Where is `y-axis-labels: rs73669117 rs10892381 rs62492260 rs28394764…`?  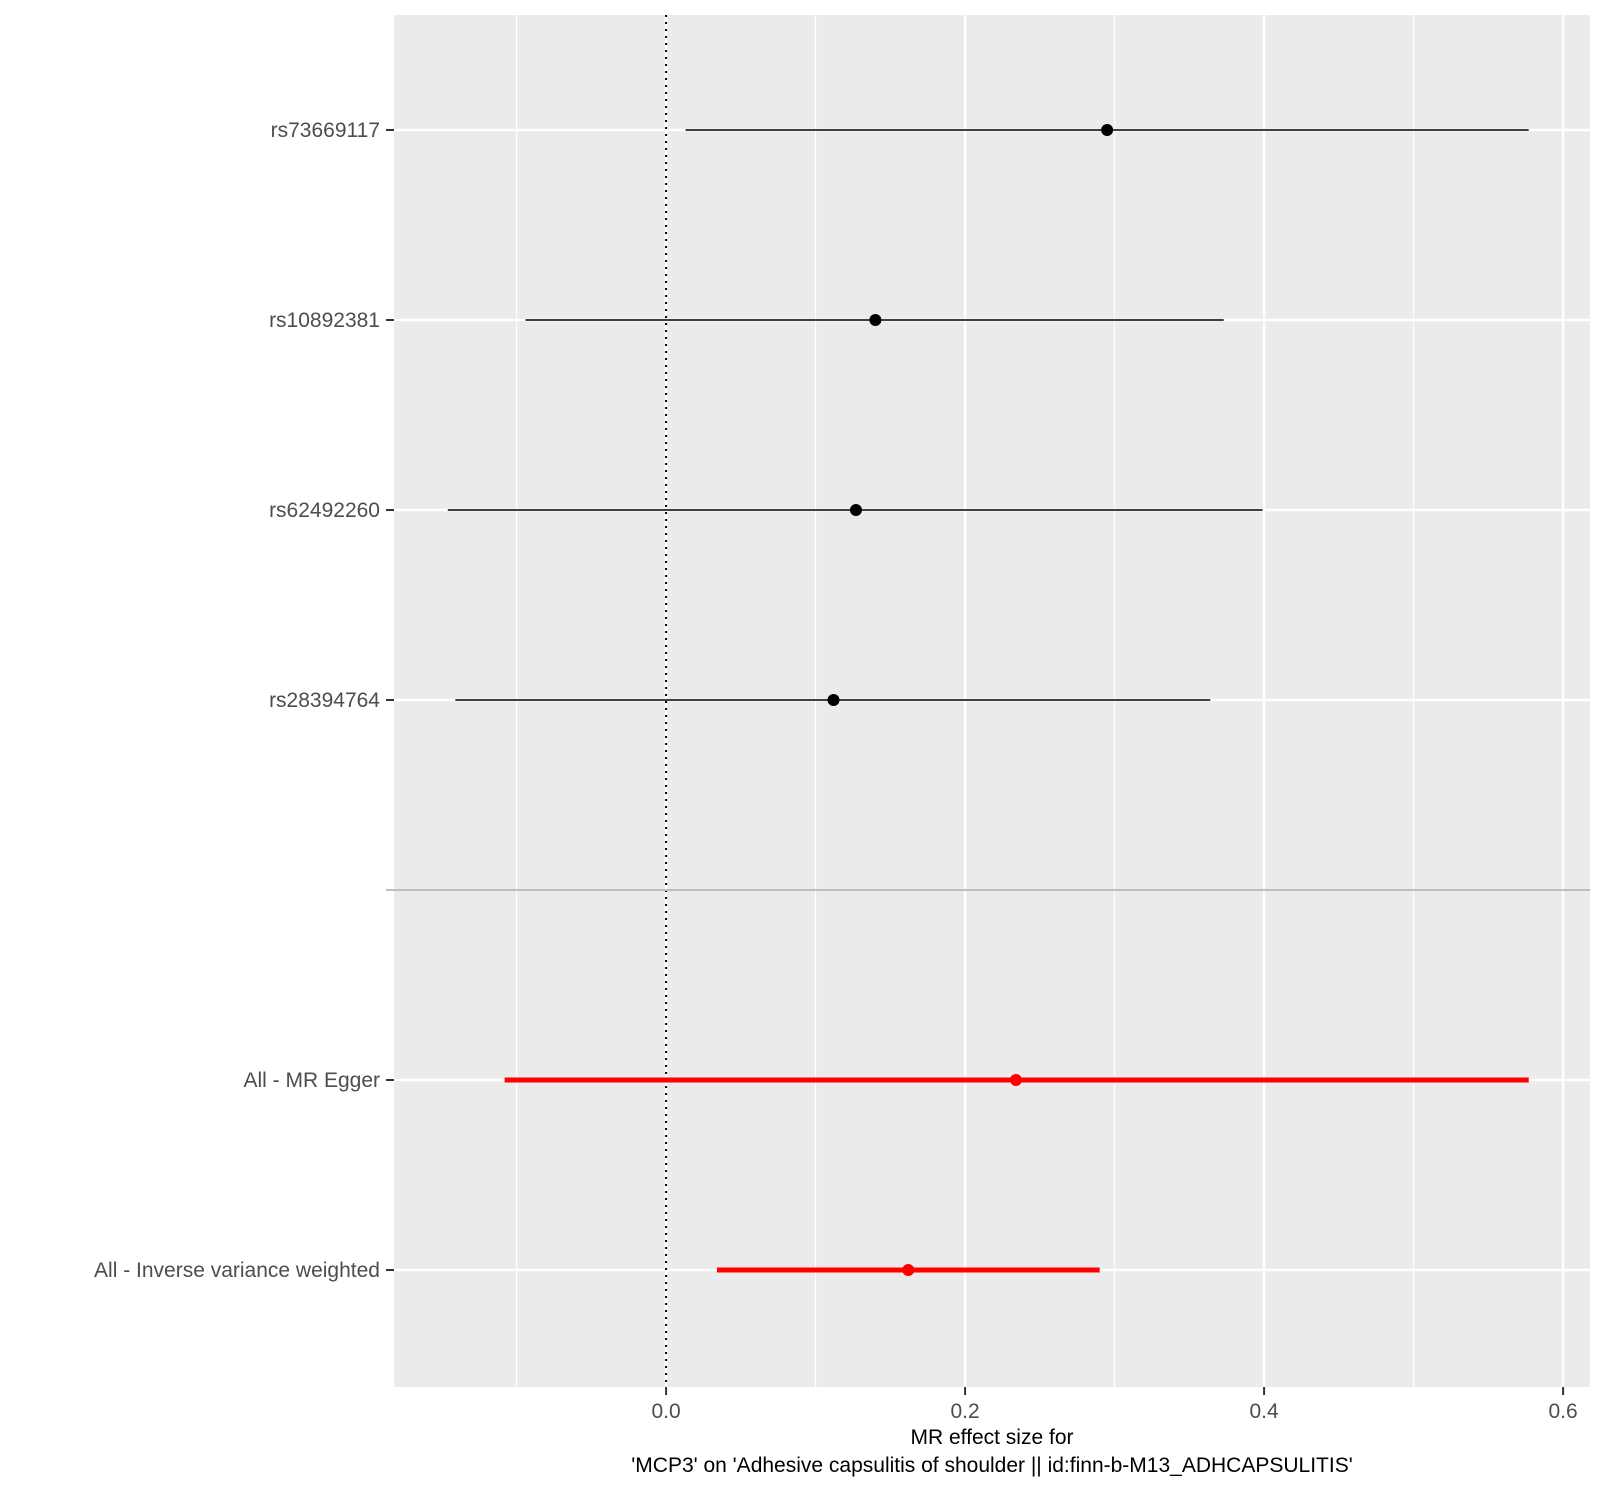 y-axis-labels: rs73669117 rs10892381 rs62492260 rs28394764… is located at coordinates (244, 700).